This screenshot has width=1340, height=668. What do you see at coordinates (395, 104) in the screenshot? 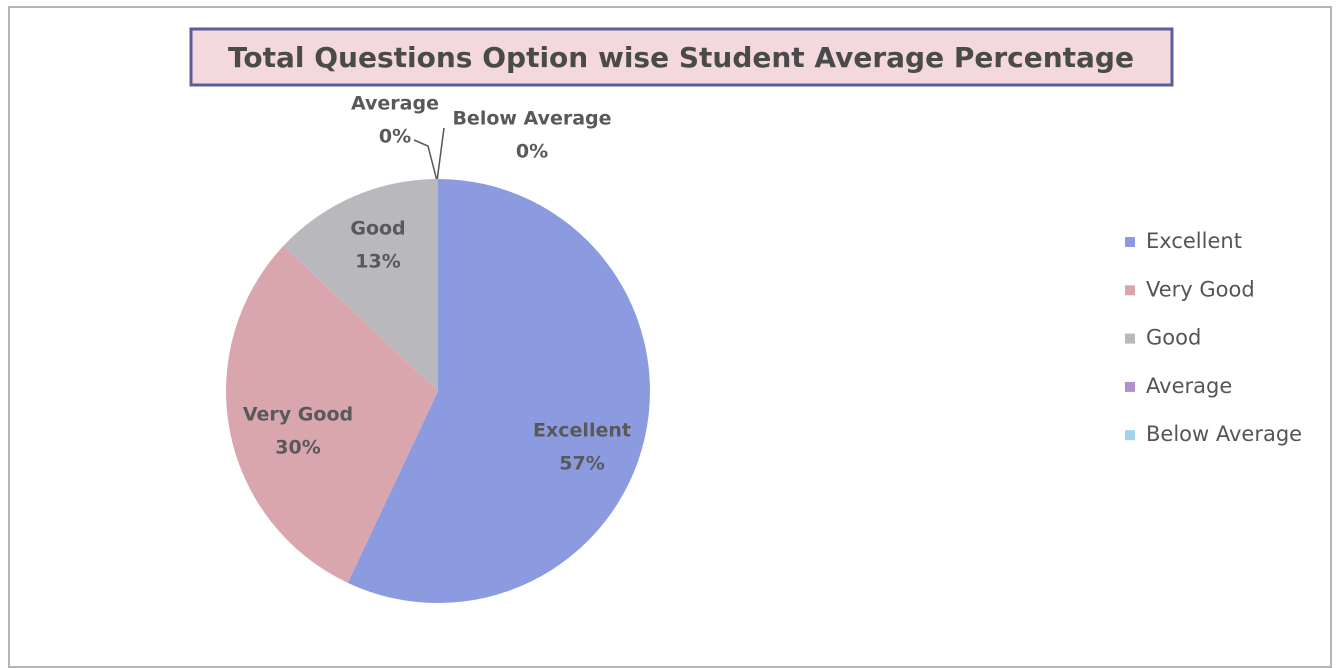
I see `data-label-name: Average` at bounding box center [395, 104].